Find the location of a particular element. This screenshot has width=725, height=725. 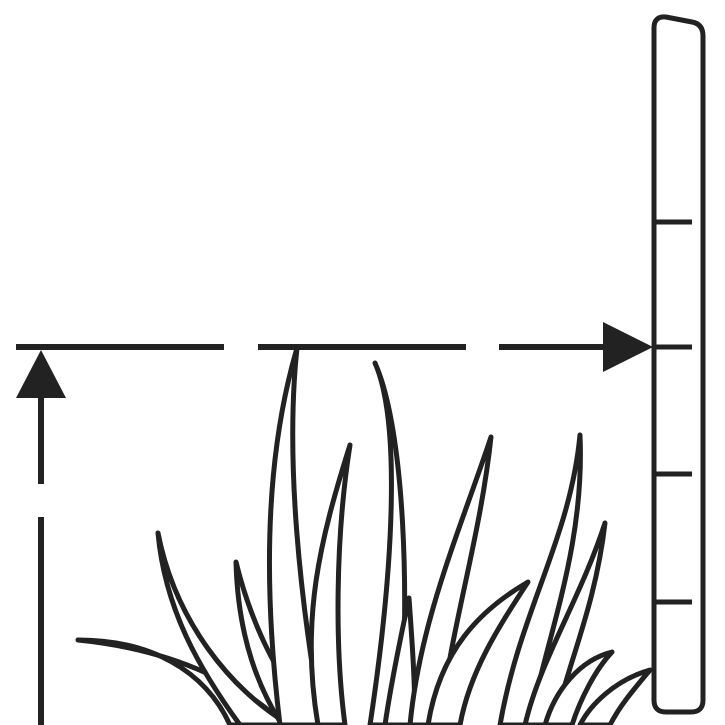

arrow-right-icon is located at coordinates (628, 347).